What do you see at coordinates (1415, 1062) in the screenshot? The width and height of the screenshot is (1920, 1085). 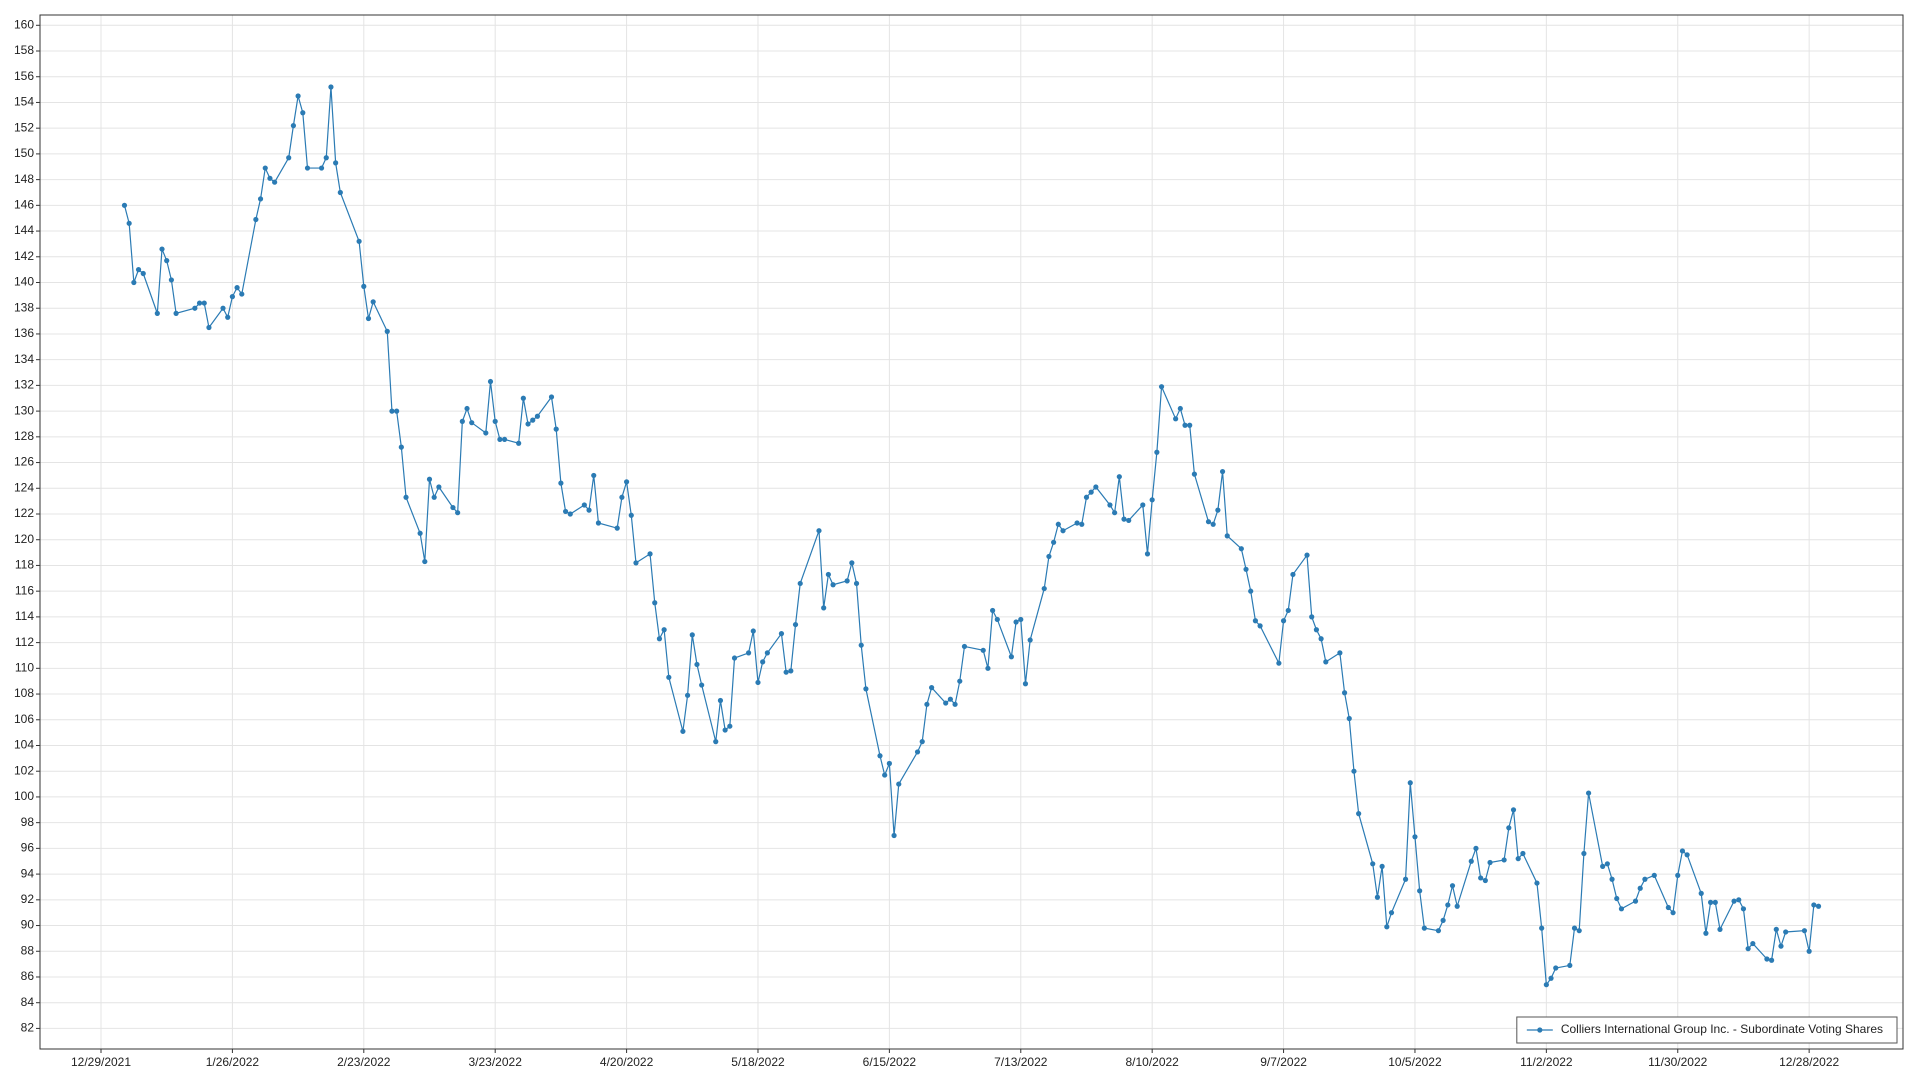 I see `x-tick-label: 10/5/2022` at bounding box center [1415, 1062].